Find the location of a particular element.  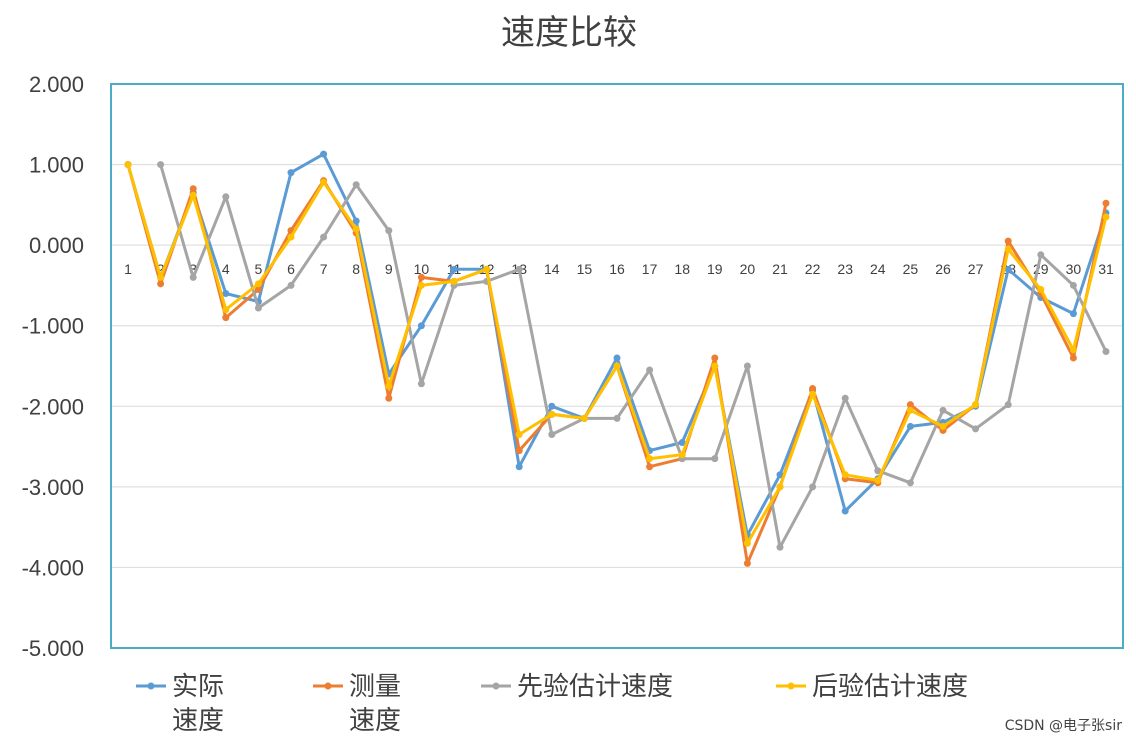

x-tick-label: 1 is located at coordinates (128, 269).